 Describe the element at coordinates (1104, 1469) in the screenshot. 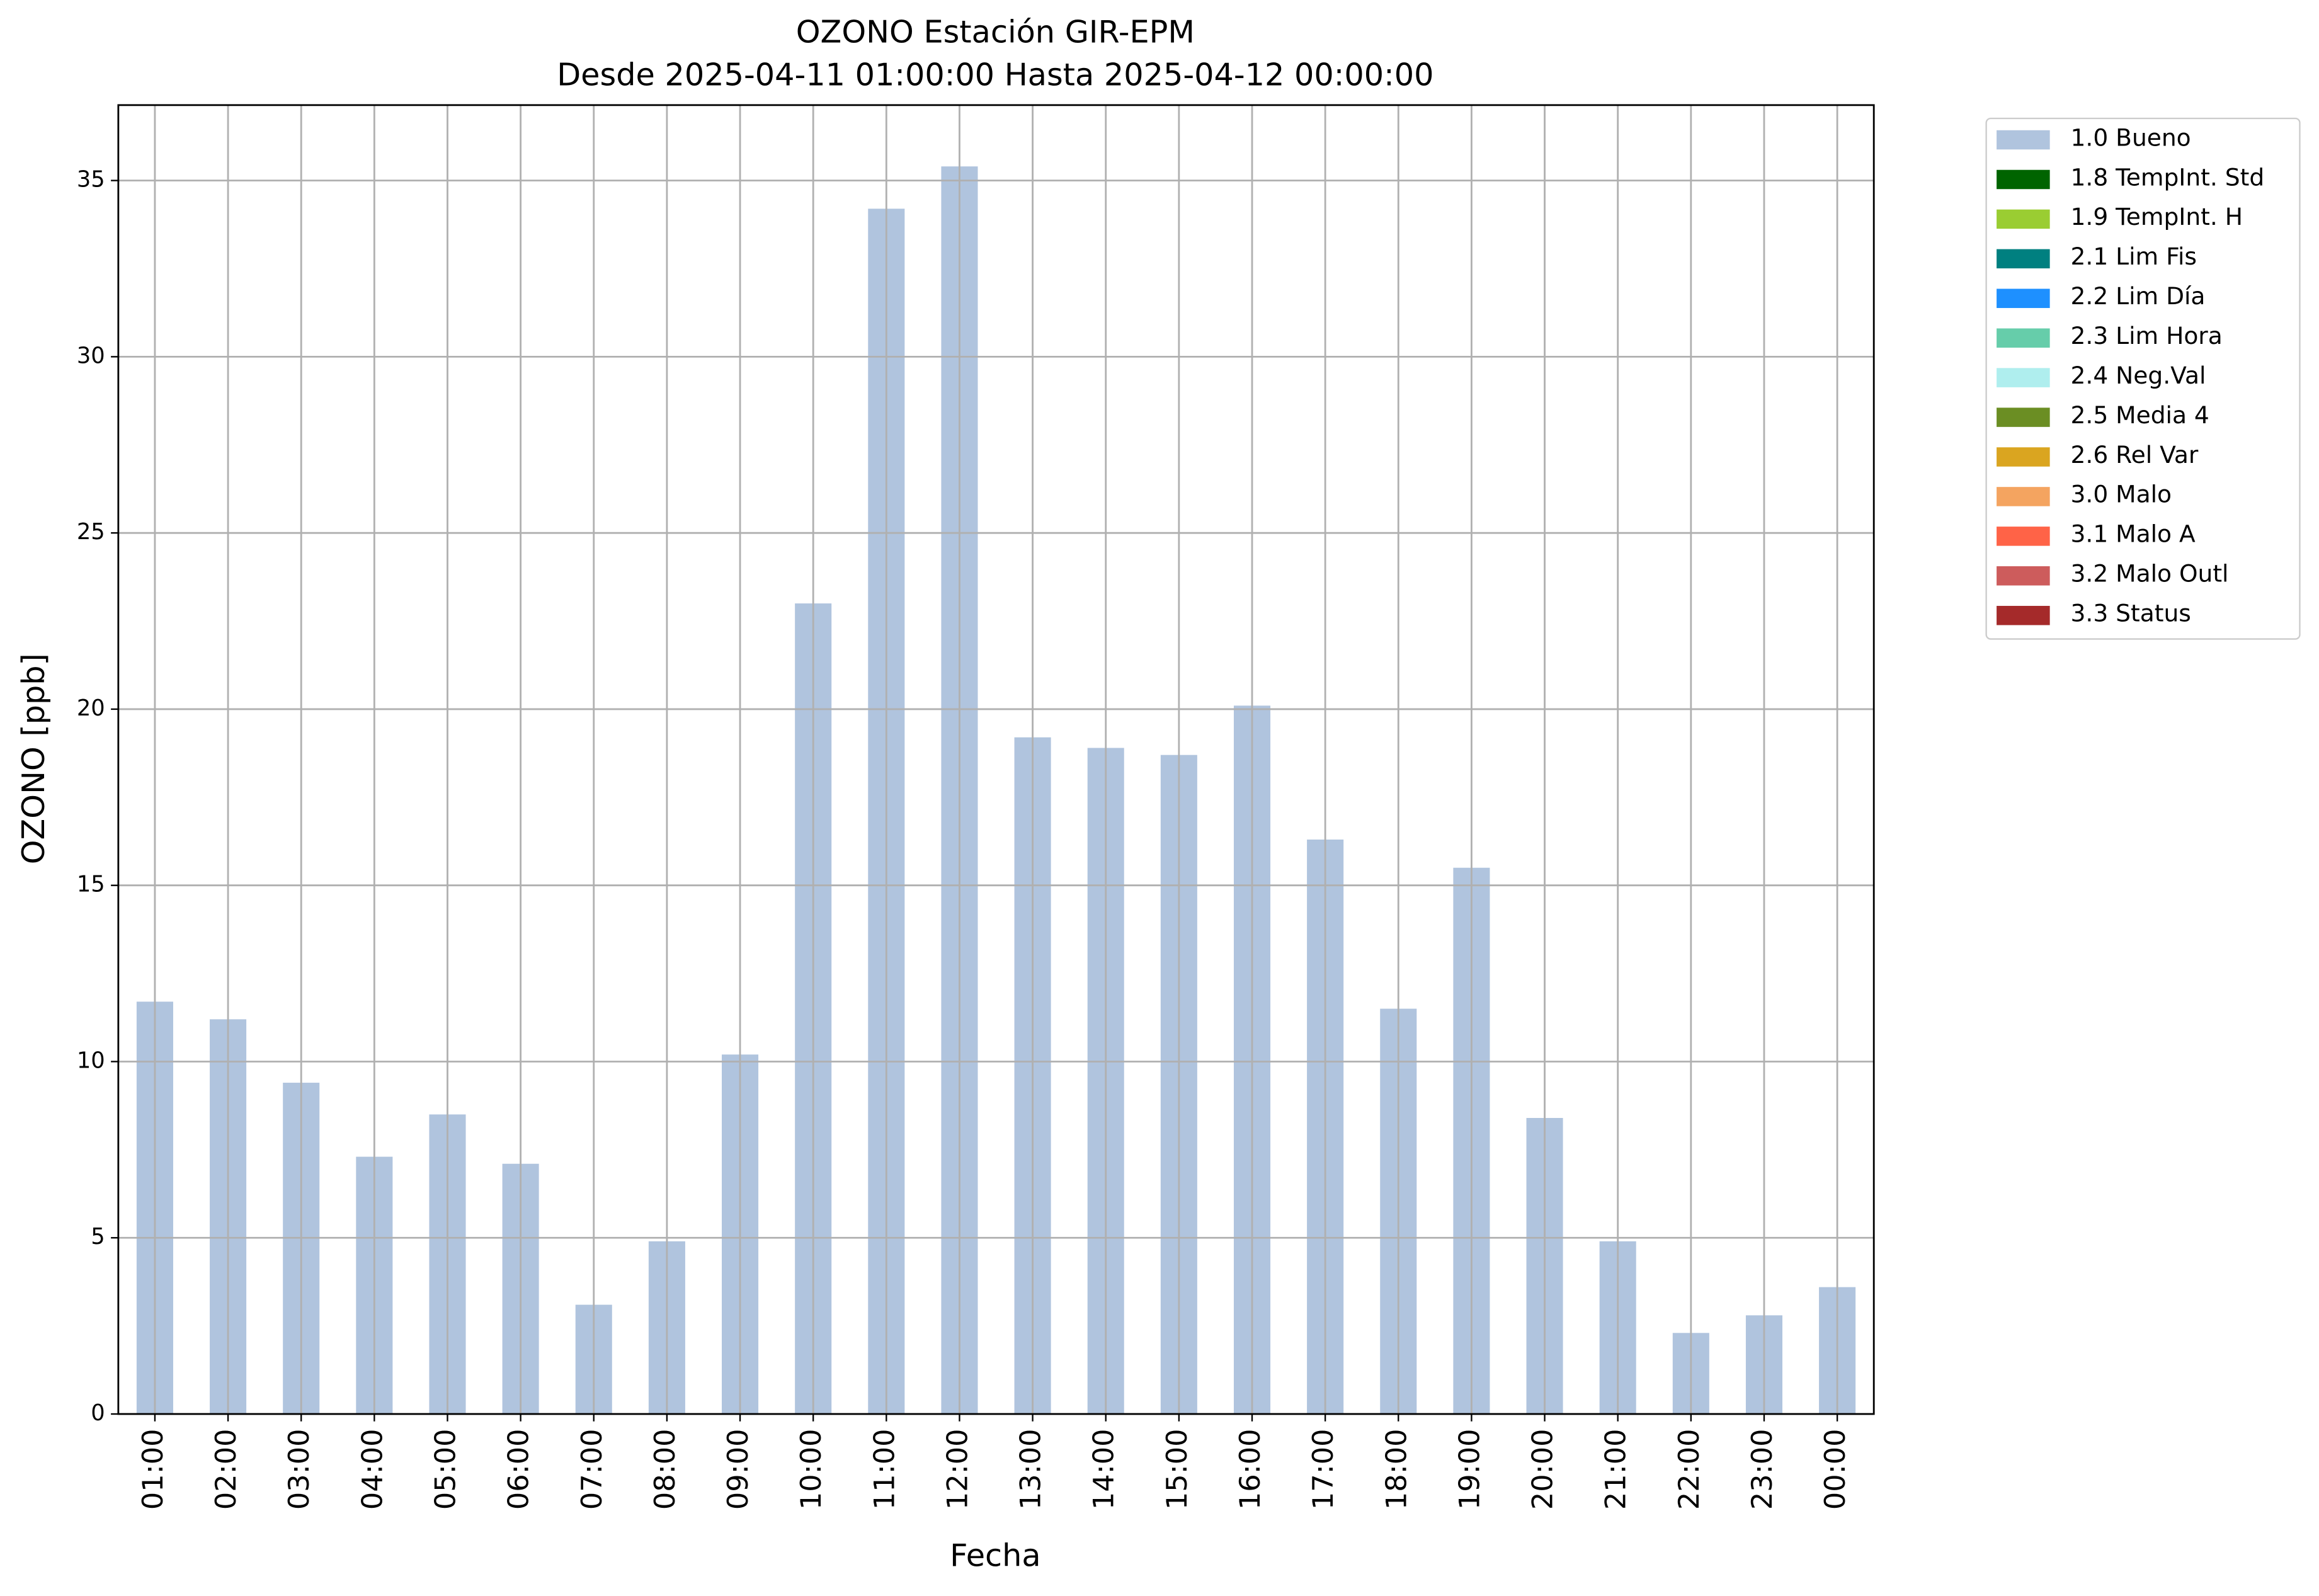

I see `x-tick-label: 14:00` at that location.